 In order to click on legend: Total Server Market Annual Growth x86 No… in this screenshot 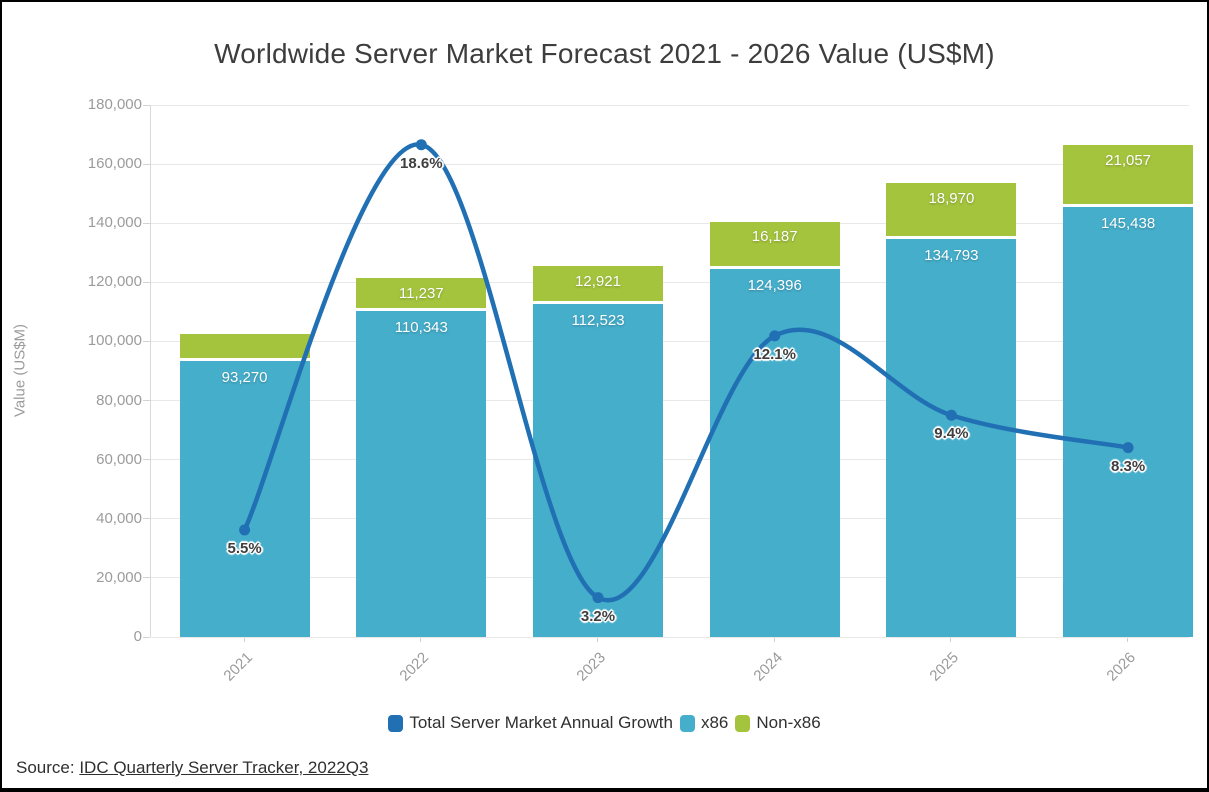, I will do `click(604, 723)`.